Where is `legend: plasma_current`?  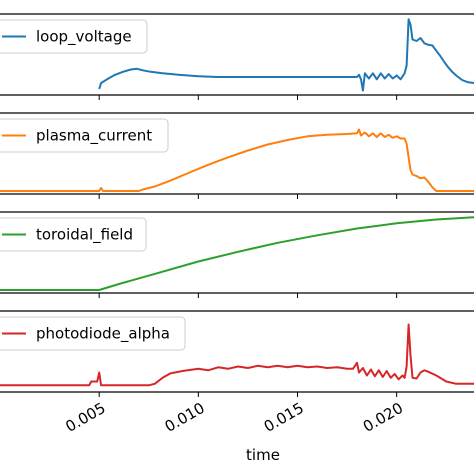 legend: plasma_current is located at coordinates (84, 135).